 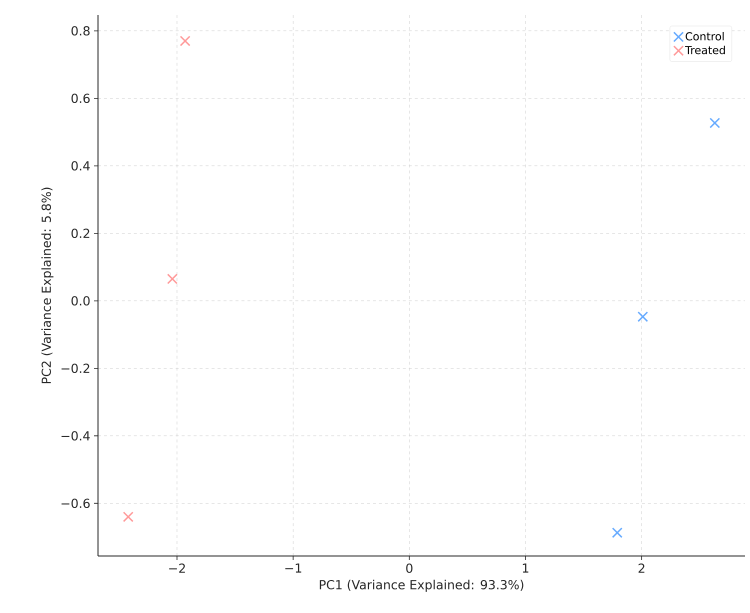 I want to click on y-tick-label: −0.2, so click(x=76, y=369).